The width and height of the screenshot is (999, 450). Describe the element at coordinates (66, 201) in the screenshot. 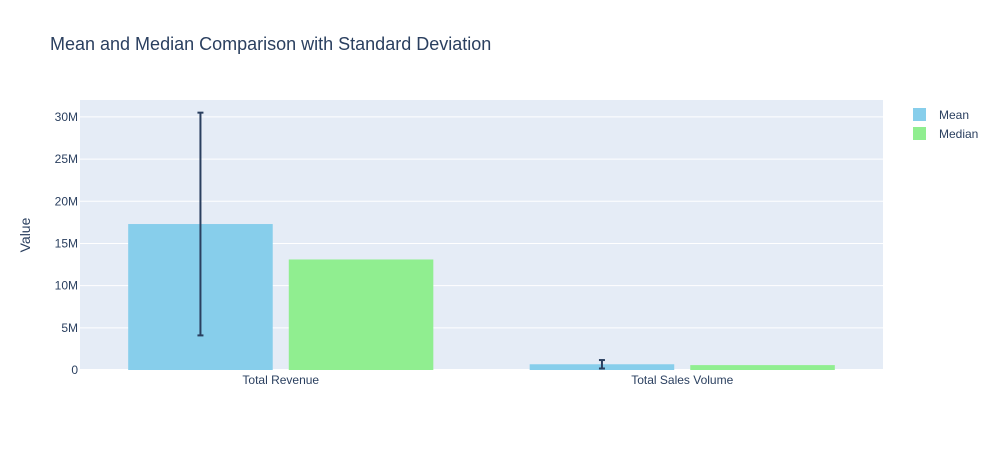

I see `y-tick-label: 20M` at that location.